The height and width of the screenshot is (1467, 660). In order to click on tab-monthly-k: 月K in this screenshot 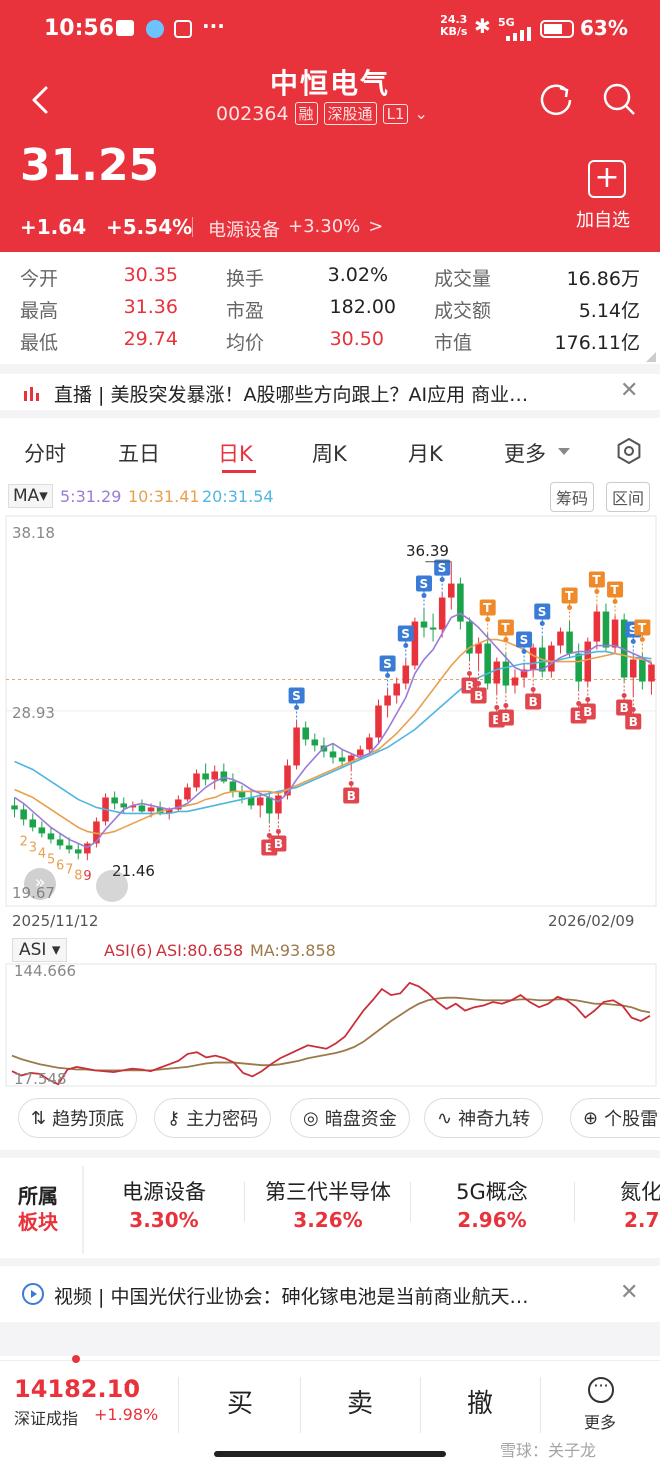, I will do `click(425, 454)`.